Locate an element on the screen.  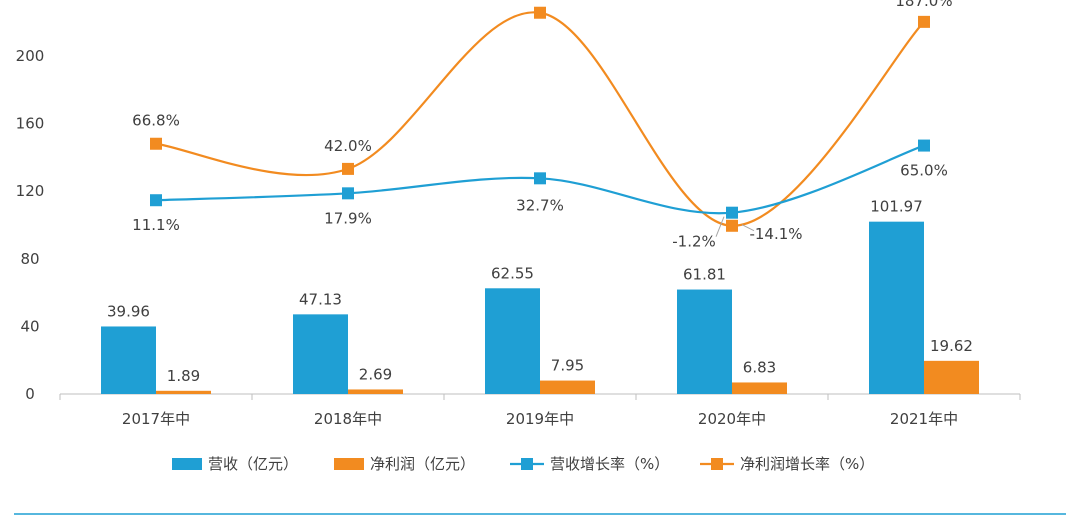
legend-net-profit: 净利润（亿元） is located at coordinates (404, 464).